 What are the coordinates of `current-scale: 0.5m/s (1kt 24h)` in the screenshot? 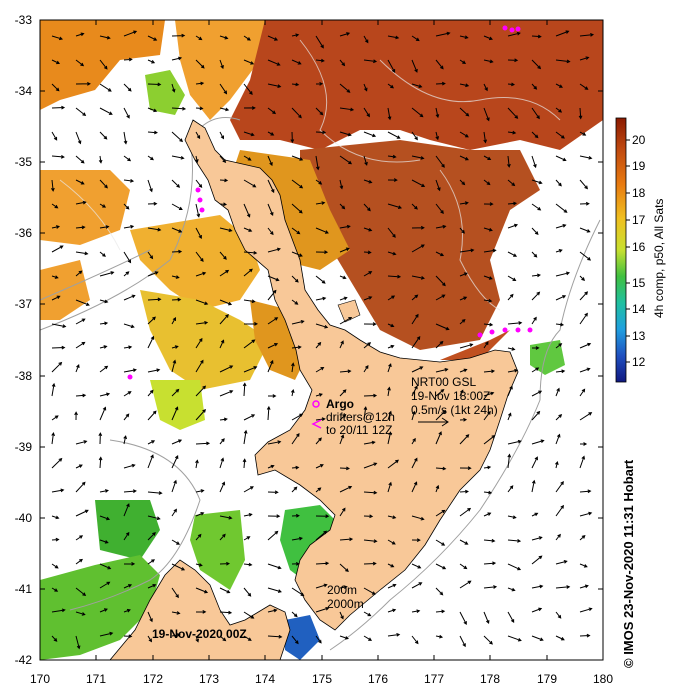 It's located at (454, 410).